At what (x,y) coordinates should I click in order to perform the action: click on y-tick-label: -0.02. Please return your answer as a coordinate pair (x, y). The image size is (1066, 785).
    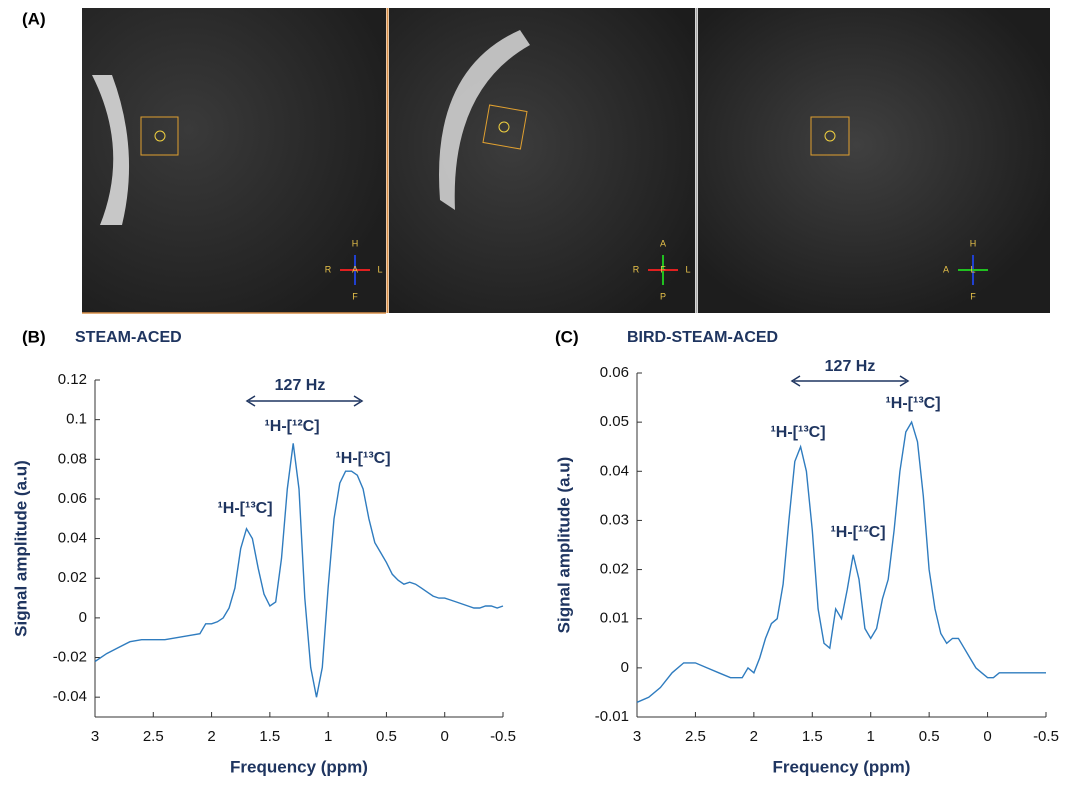
    Looking at the image, I should click on (70, 656).